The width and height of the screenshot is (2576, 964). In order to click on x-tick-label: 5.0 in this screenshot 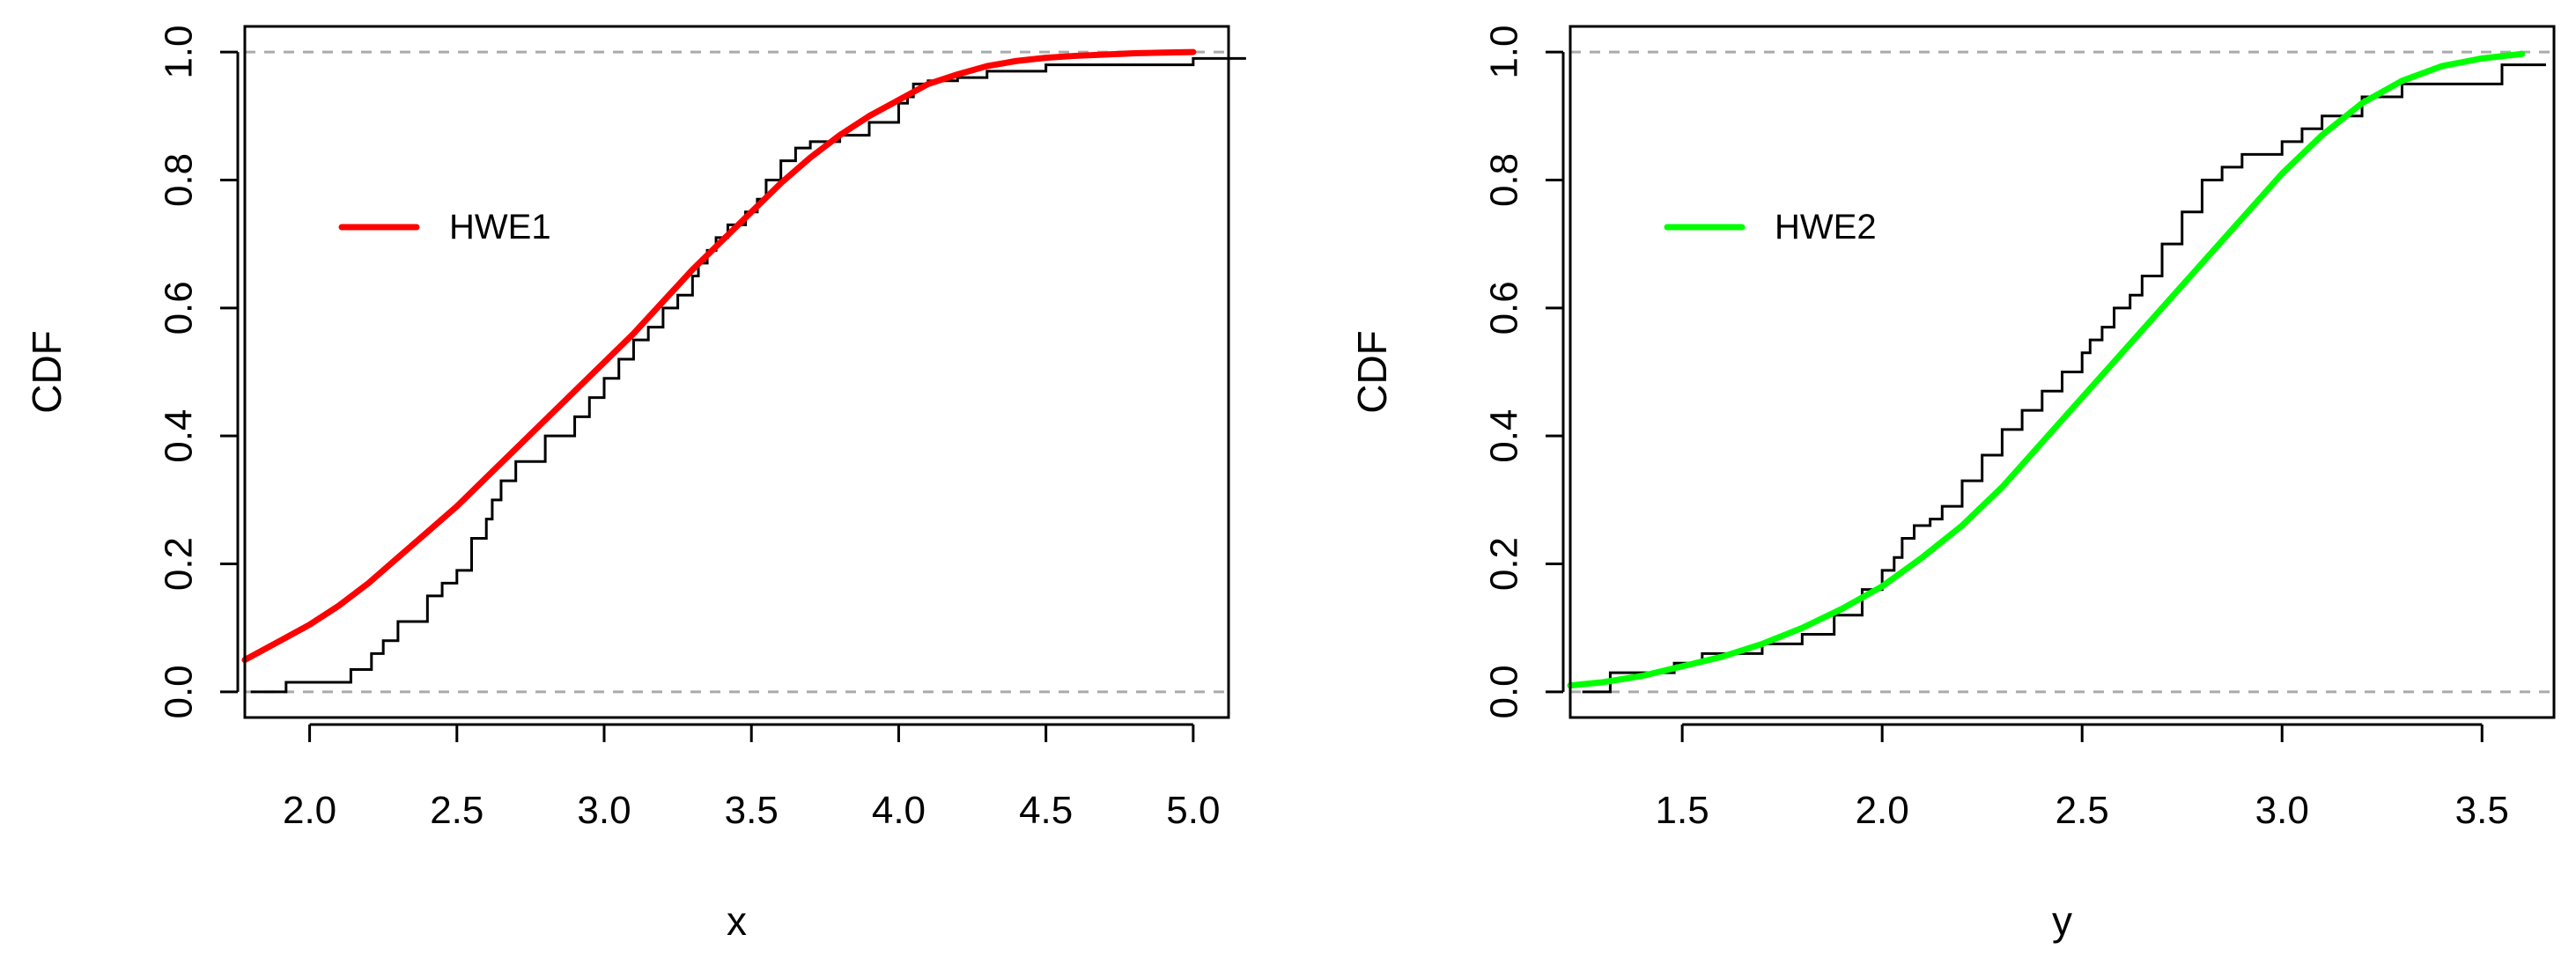, I will do `click(1193, 810)`.